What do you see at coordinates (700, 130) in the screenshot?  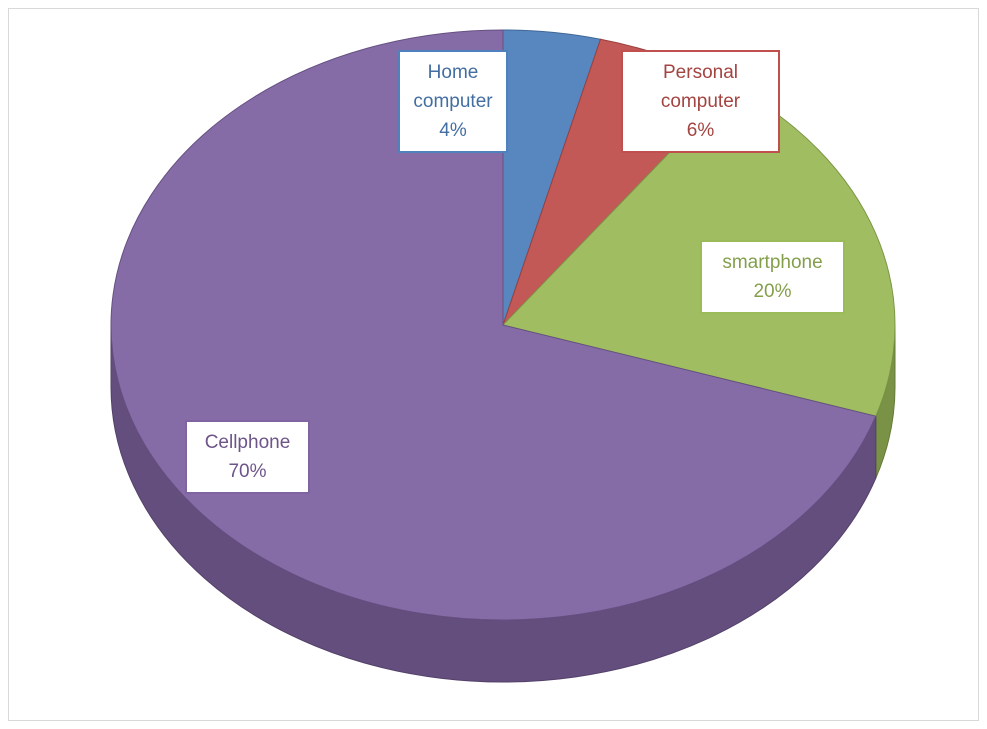 I see `value-label: 6%` at bounding box center [700, 130].